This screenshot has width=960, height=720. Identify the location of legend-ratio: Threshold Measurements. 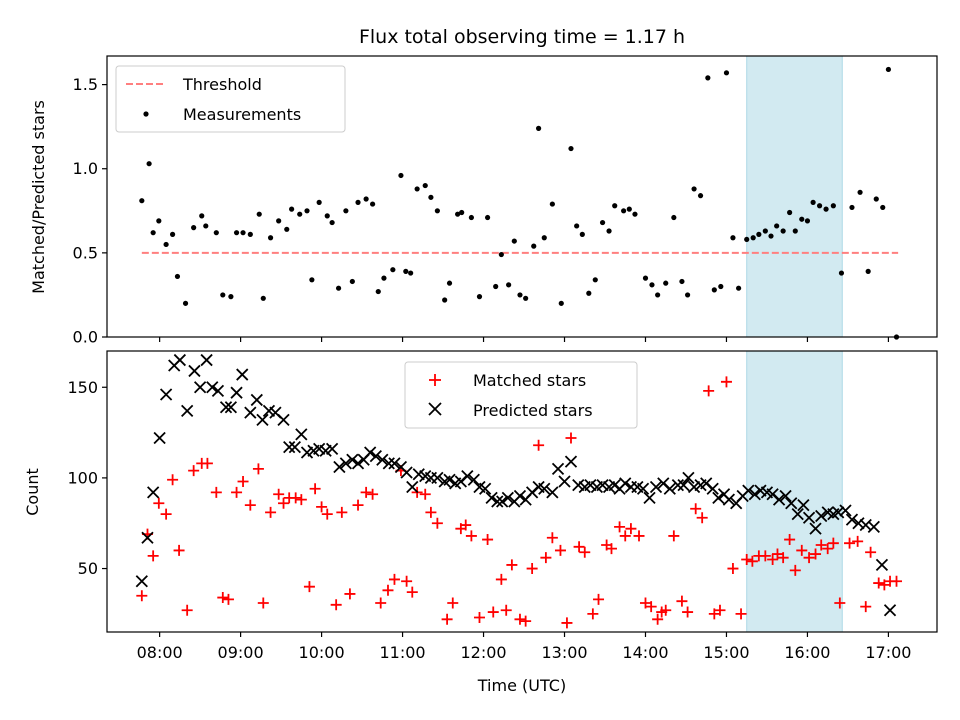
(230, 99).